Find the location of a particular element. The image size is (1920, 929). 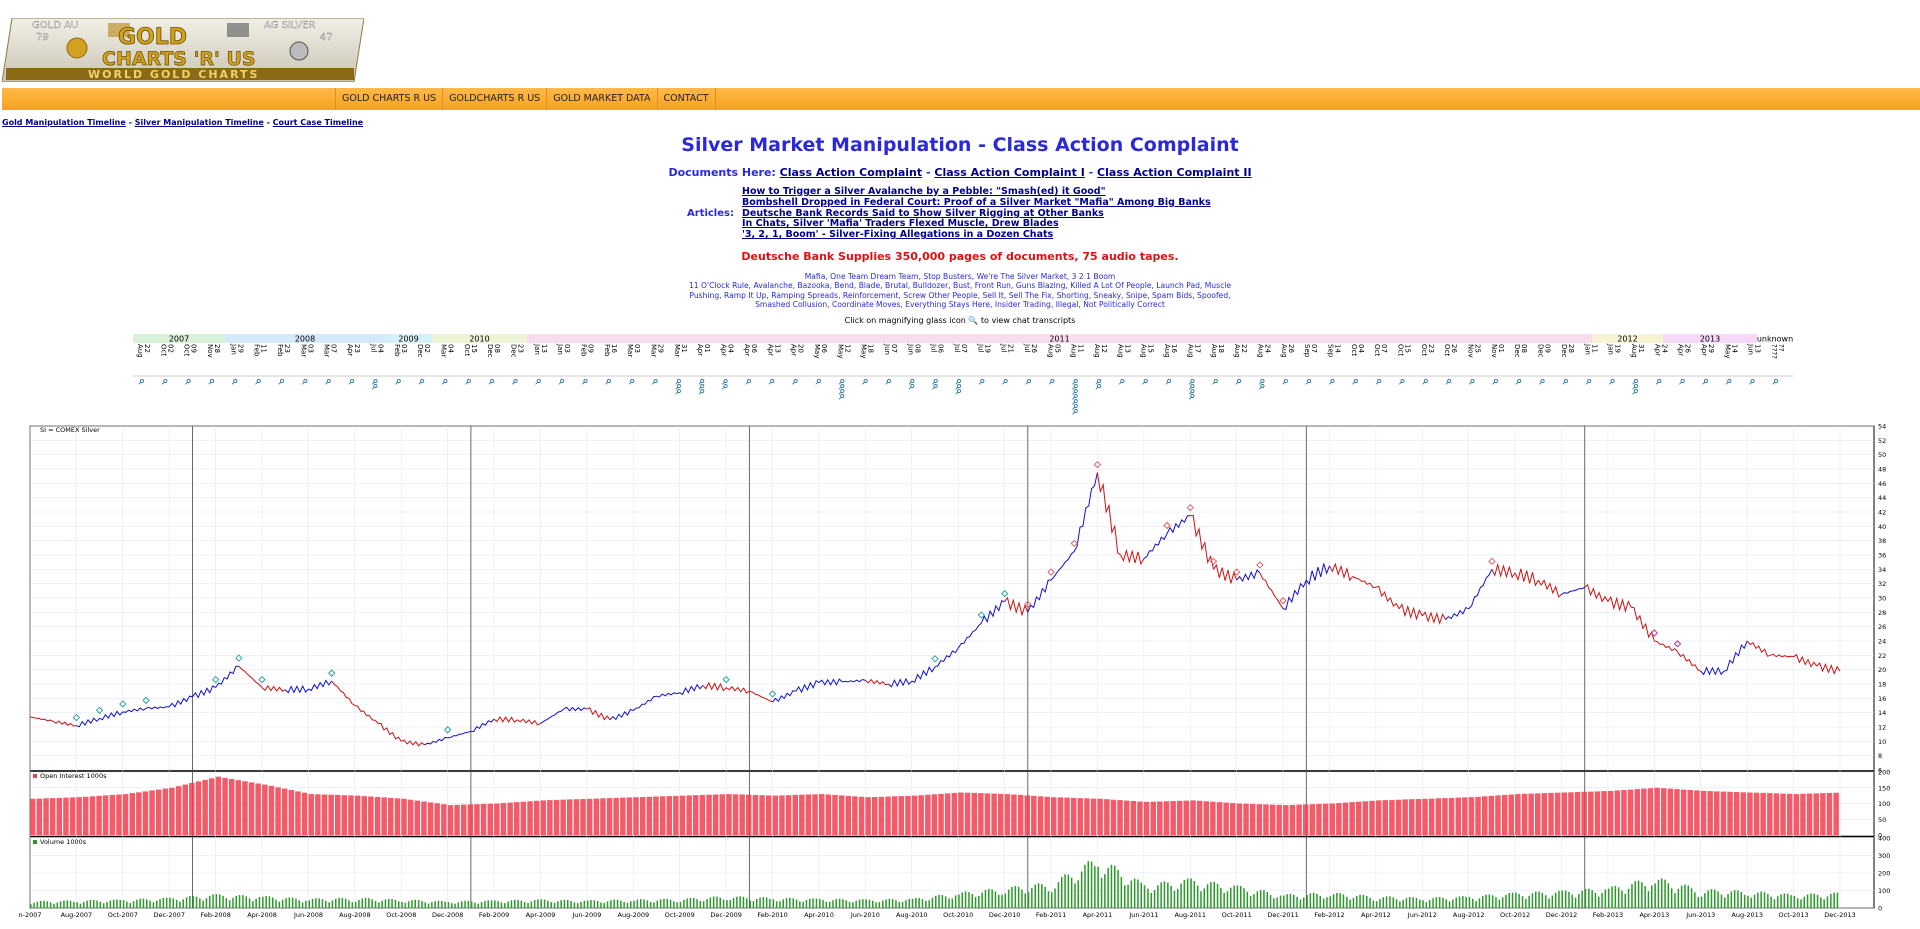

nav-contact: CONTACT is located at coordinates (686, 99).